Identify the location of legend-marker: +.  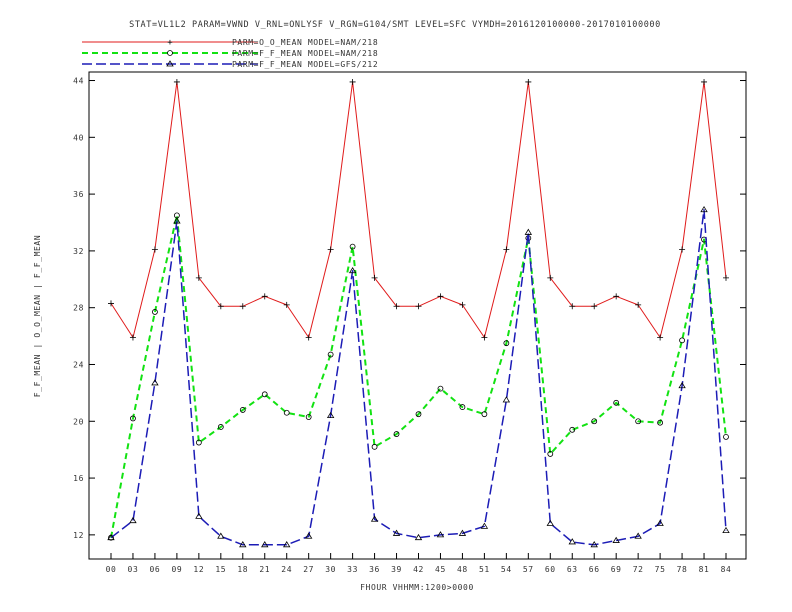
(170, 43).